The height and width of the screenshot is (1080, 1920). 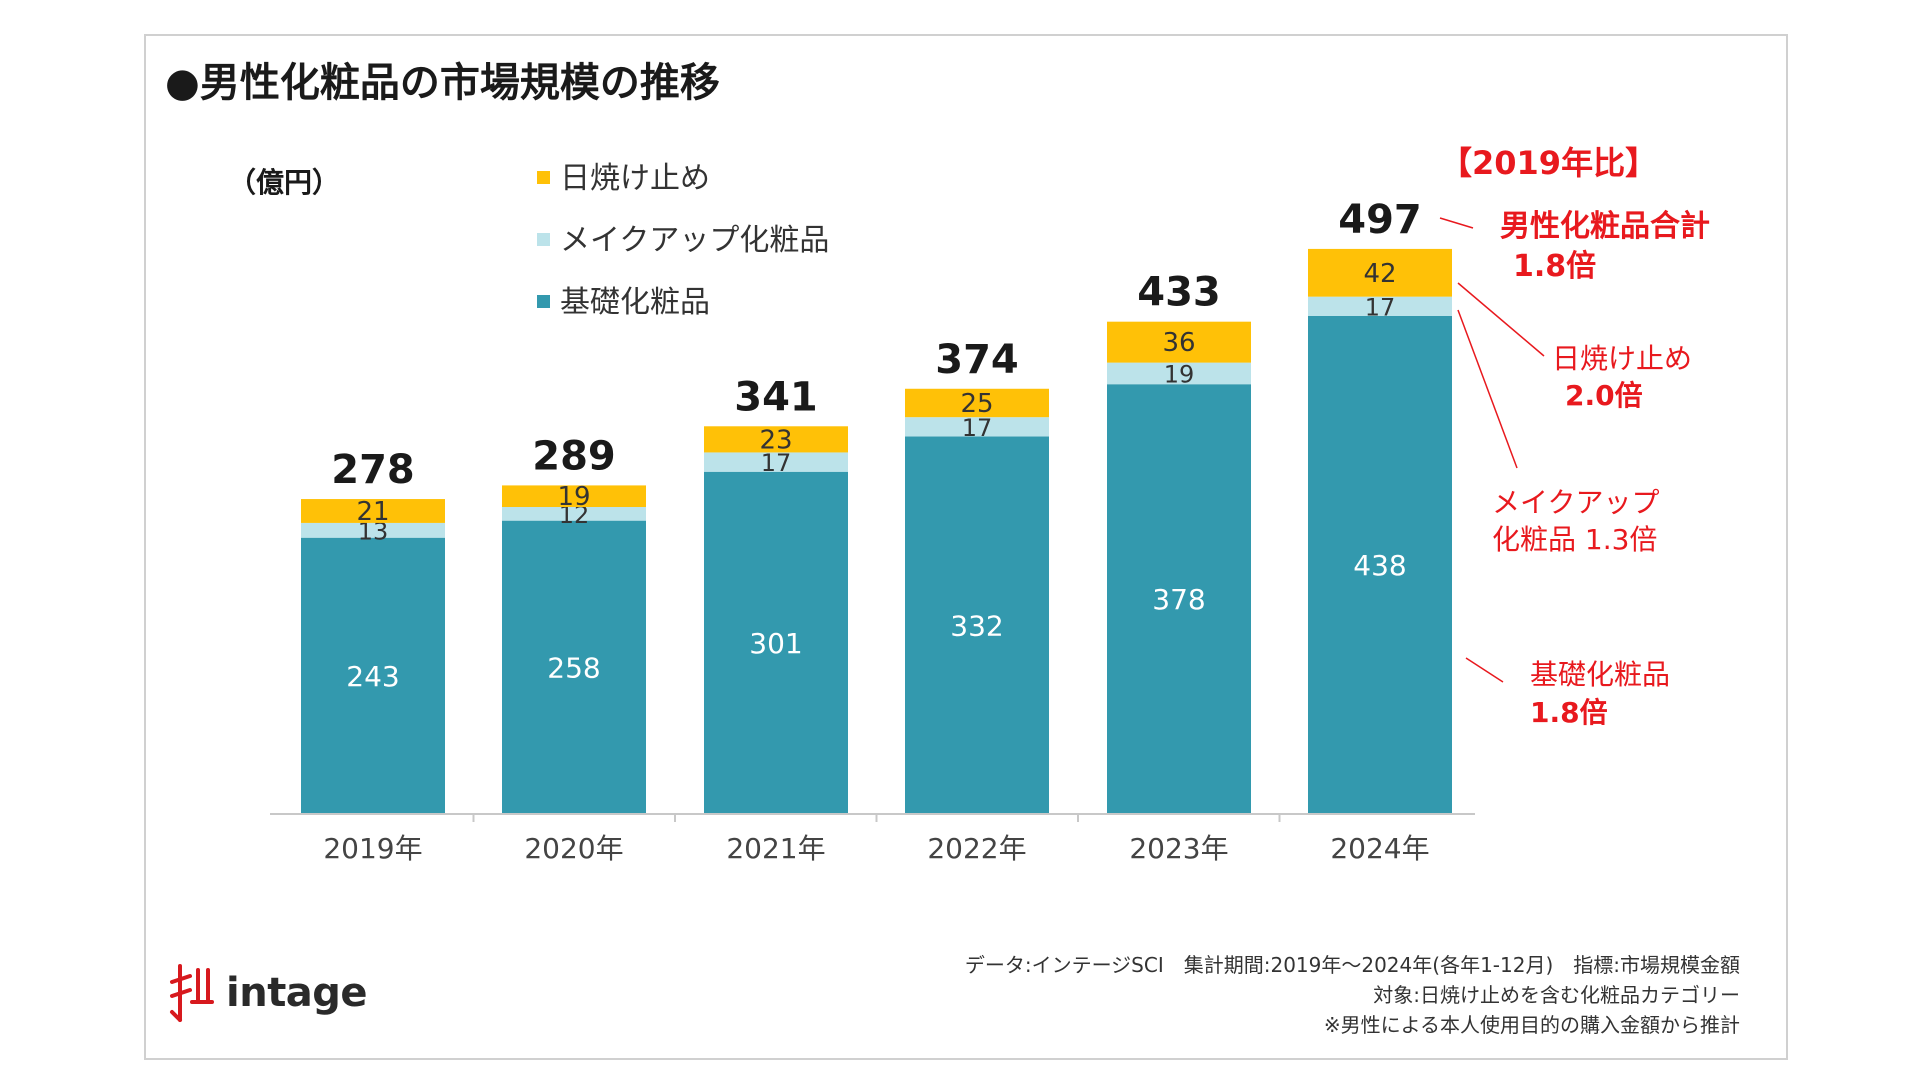 What do you see at coordinates (1379, 848) in the screenshot?
I see `x-tick-label: 2024年` at bounding box center [1379, 848].